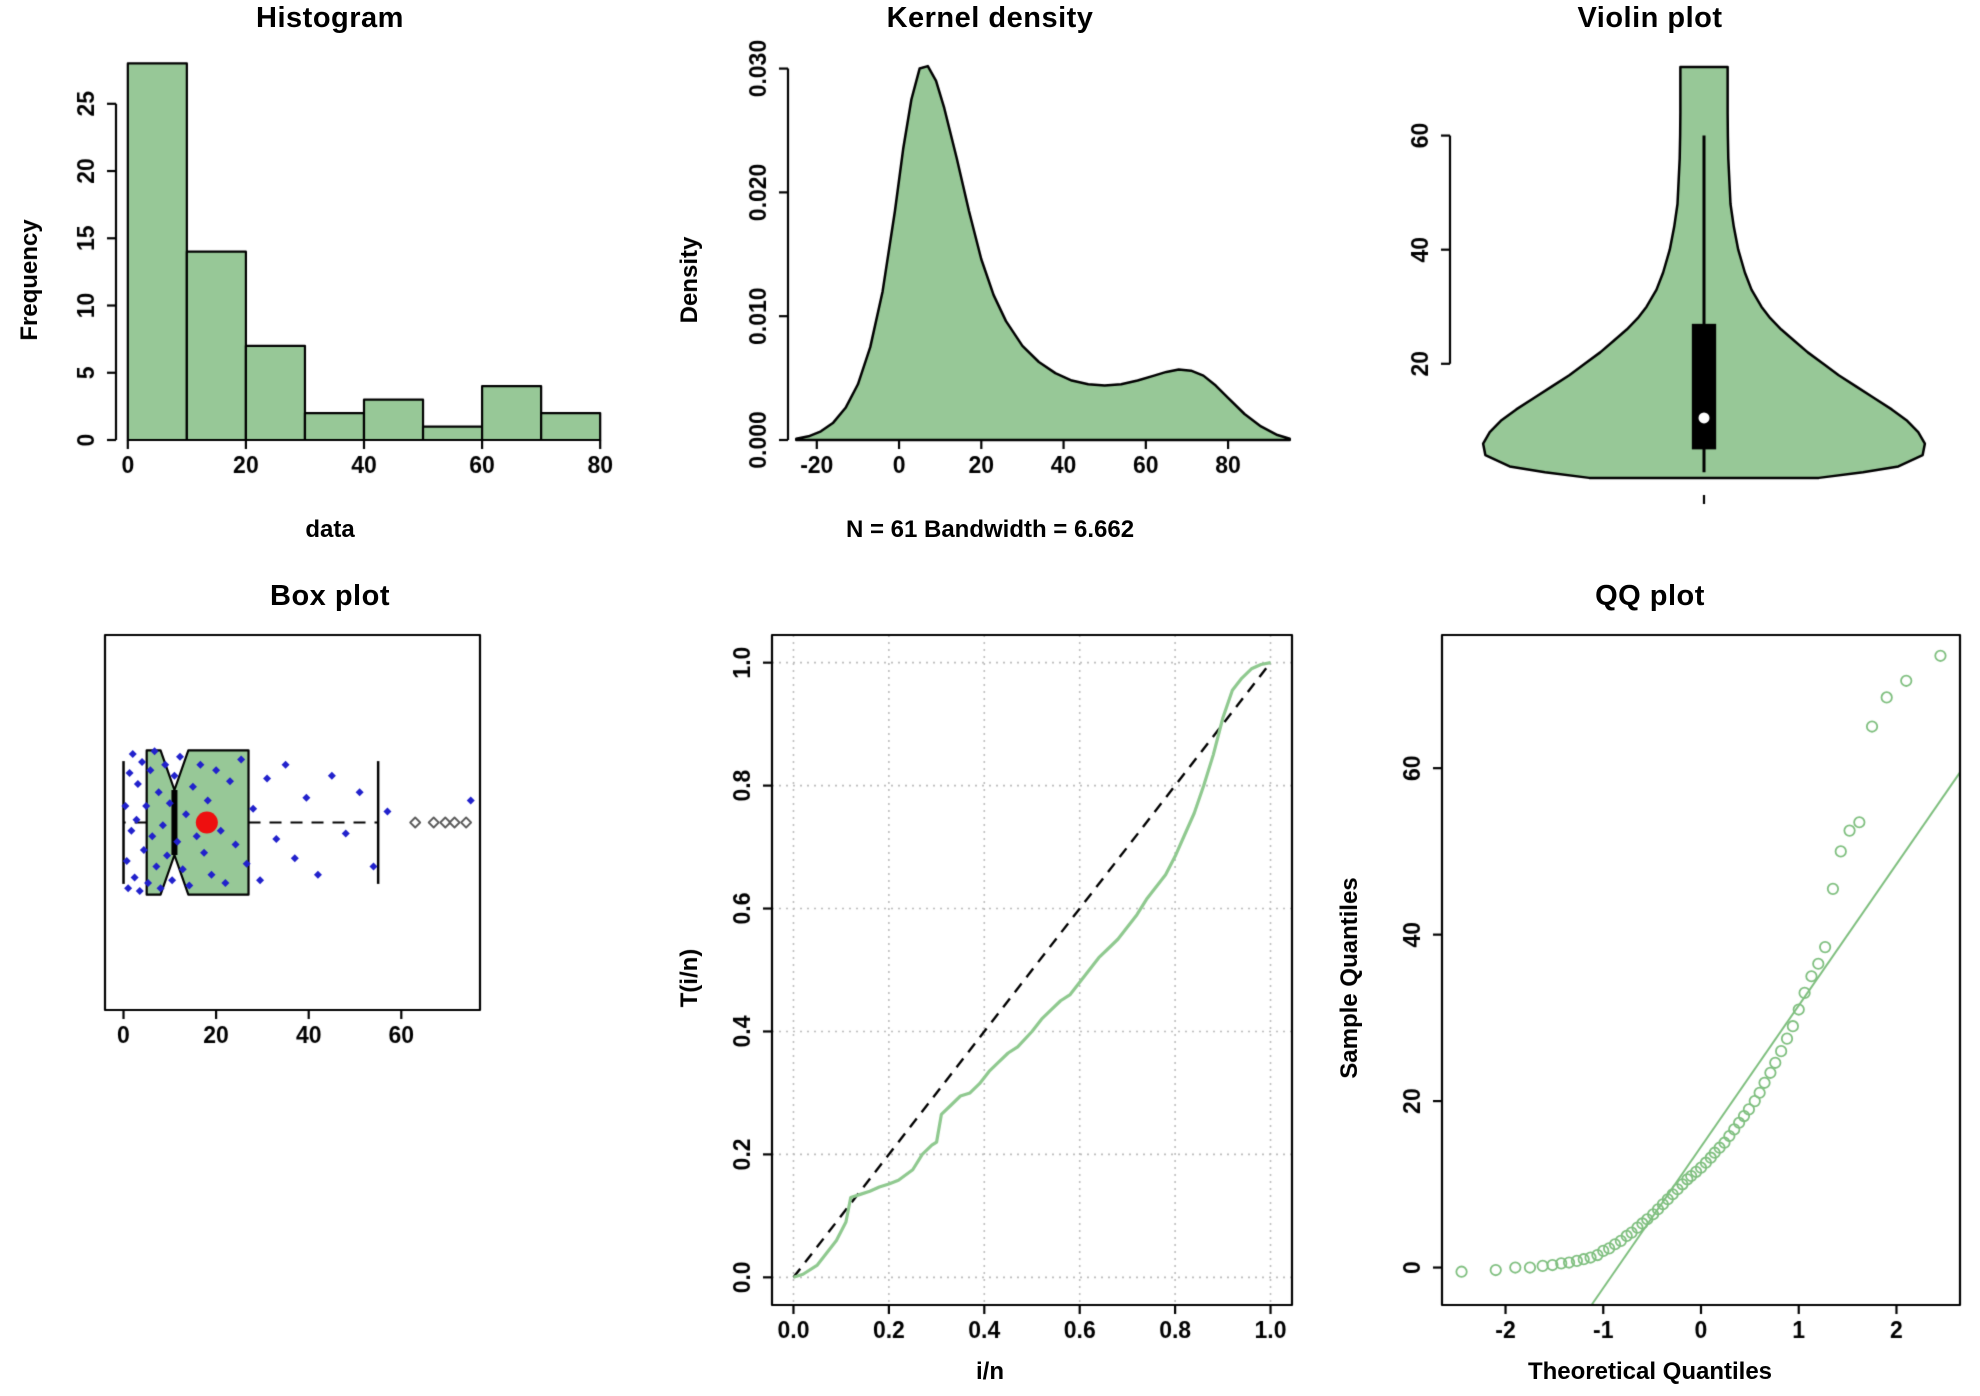 The height and width of the screenshot is (1396, 1980). Describe the element at coordinates (29, 280) in the screenshot. I see `histogram-ylabel: Frequency` at that location.